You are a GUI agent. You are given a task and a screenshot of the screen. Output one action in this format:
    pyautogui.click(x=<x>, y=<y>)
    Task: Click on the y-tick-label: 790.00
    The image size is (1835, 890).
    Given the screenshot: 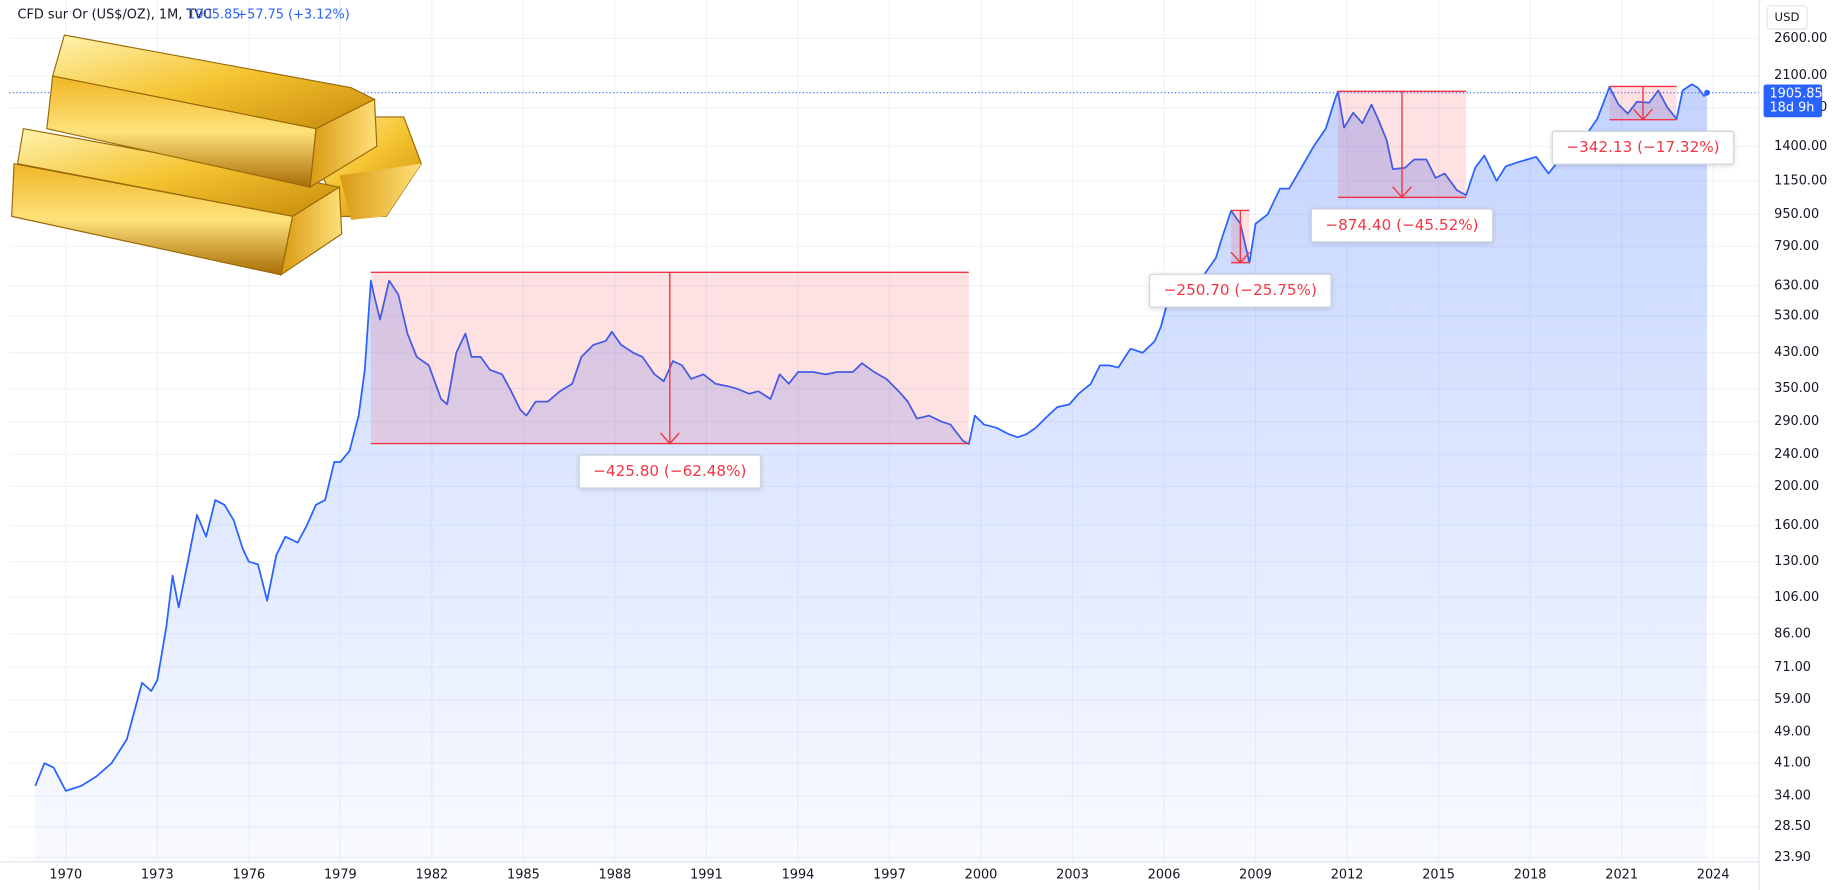 What is the action you would take?
    pyautogui.click(x=1796, y=246)
    